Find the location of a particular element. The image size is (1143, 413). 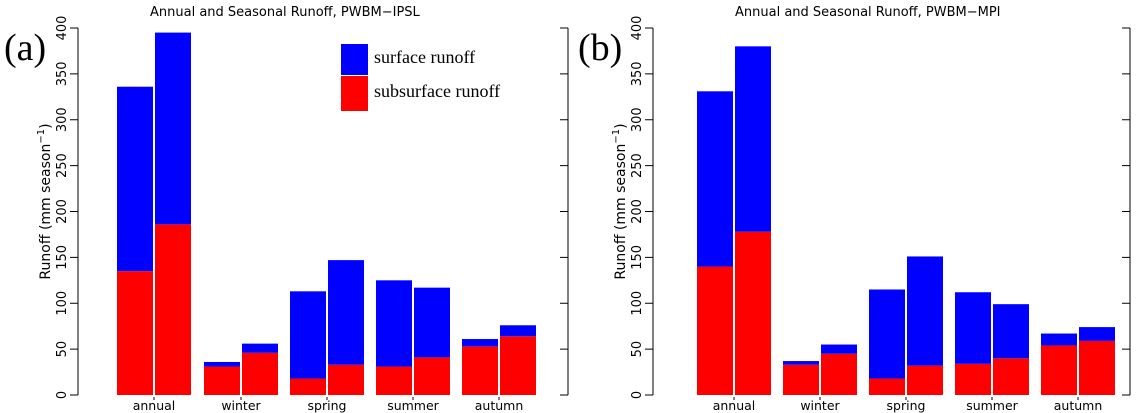

legend-label-subsurface: subsurface runoff is located at coordinates (437, 91).